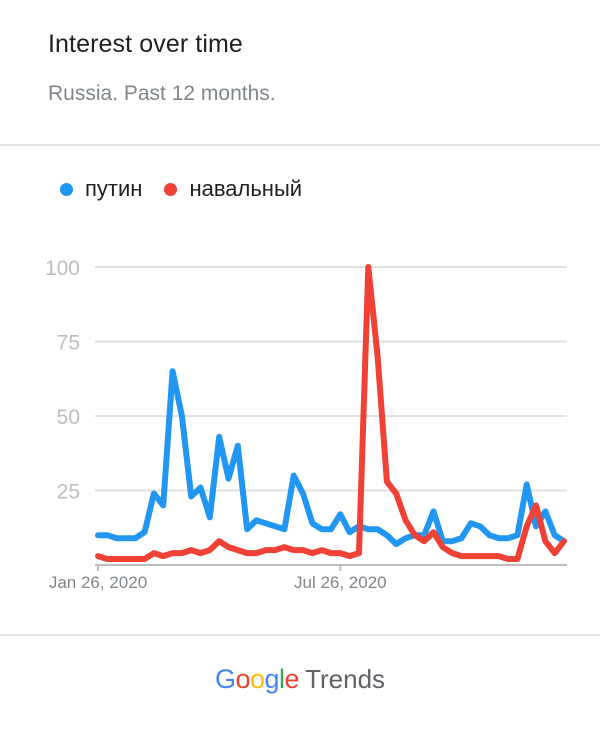 The height and width of the screenshot is (732, 600). Describe the element at coordinates (114, 188) in the screenshot. I see `legend-label-putin: путин` at that location.